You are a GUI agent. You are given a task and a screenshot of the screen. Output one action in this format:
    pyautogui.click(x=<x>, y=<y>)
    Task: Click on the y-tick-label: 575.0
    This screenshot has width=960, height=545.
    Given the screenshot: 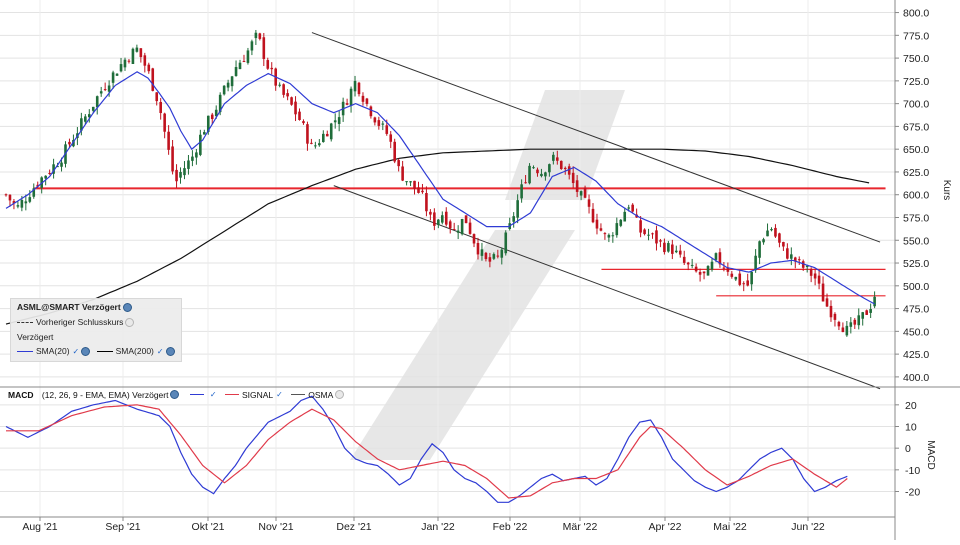 What is the action you would take?
    pyautogui.click(x=916, y=218)
    